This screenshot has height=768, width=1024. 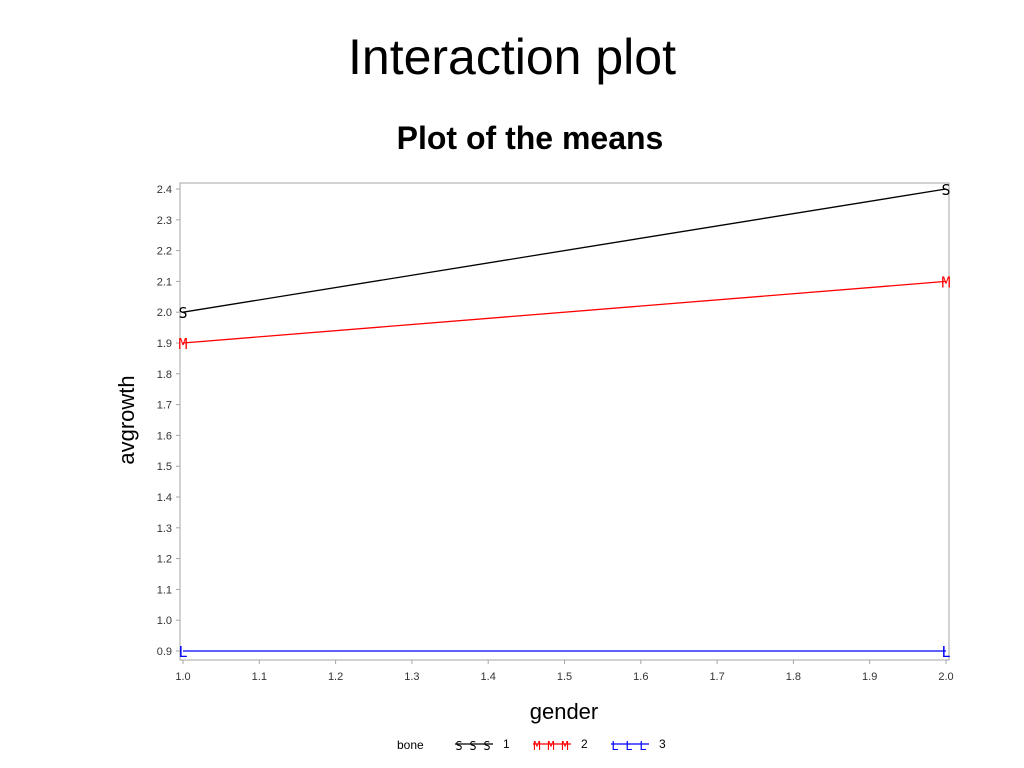 What do you see at coordinates (530, 138) in the screenshot?
I see `chart-title: Plot of the means` at bounding box center [530, 138].